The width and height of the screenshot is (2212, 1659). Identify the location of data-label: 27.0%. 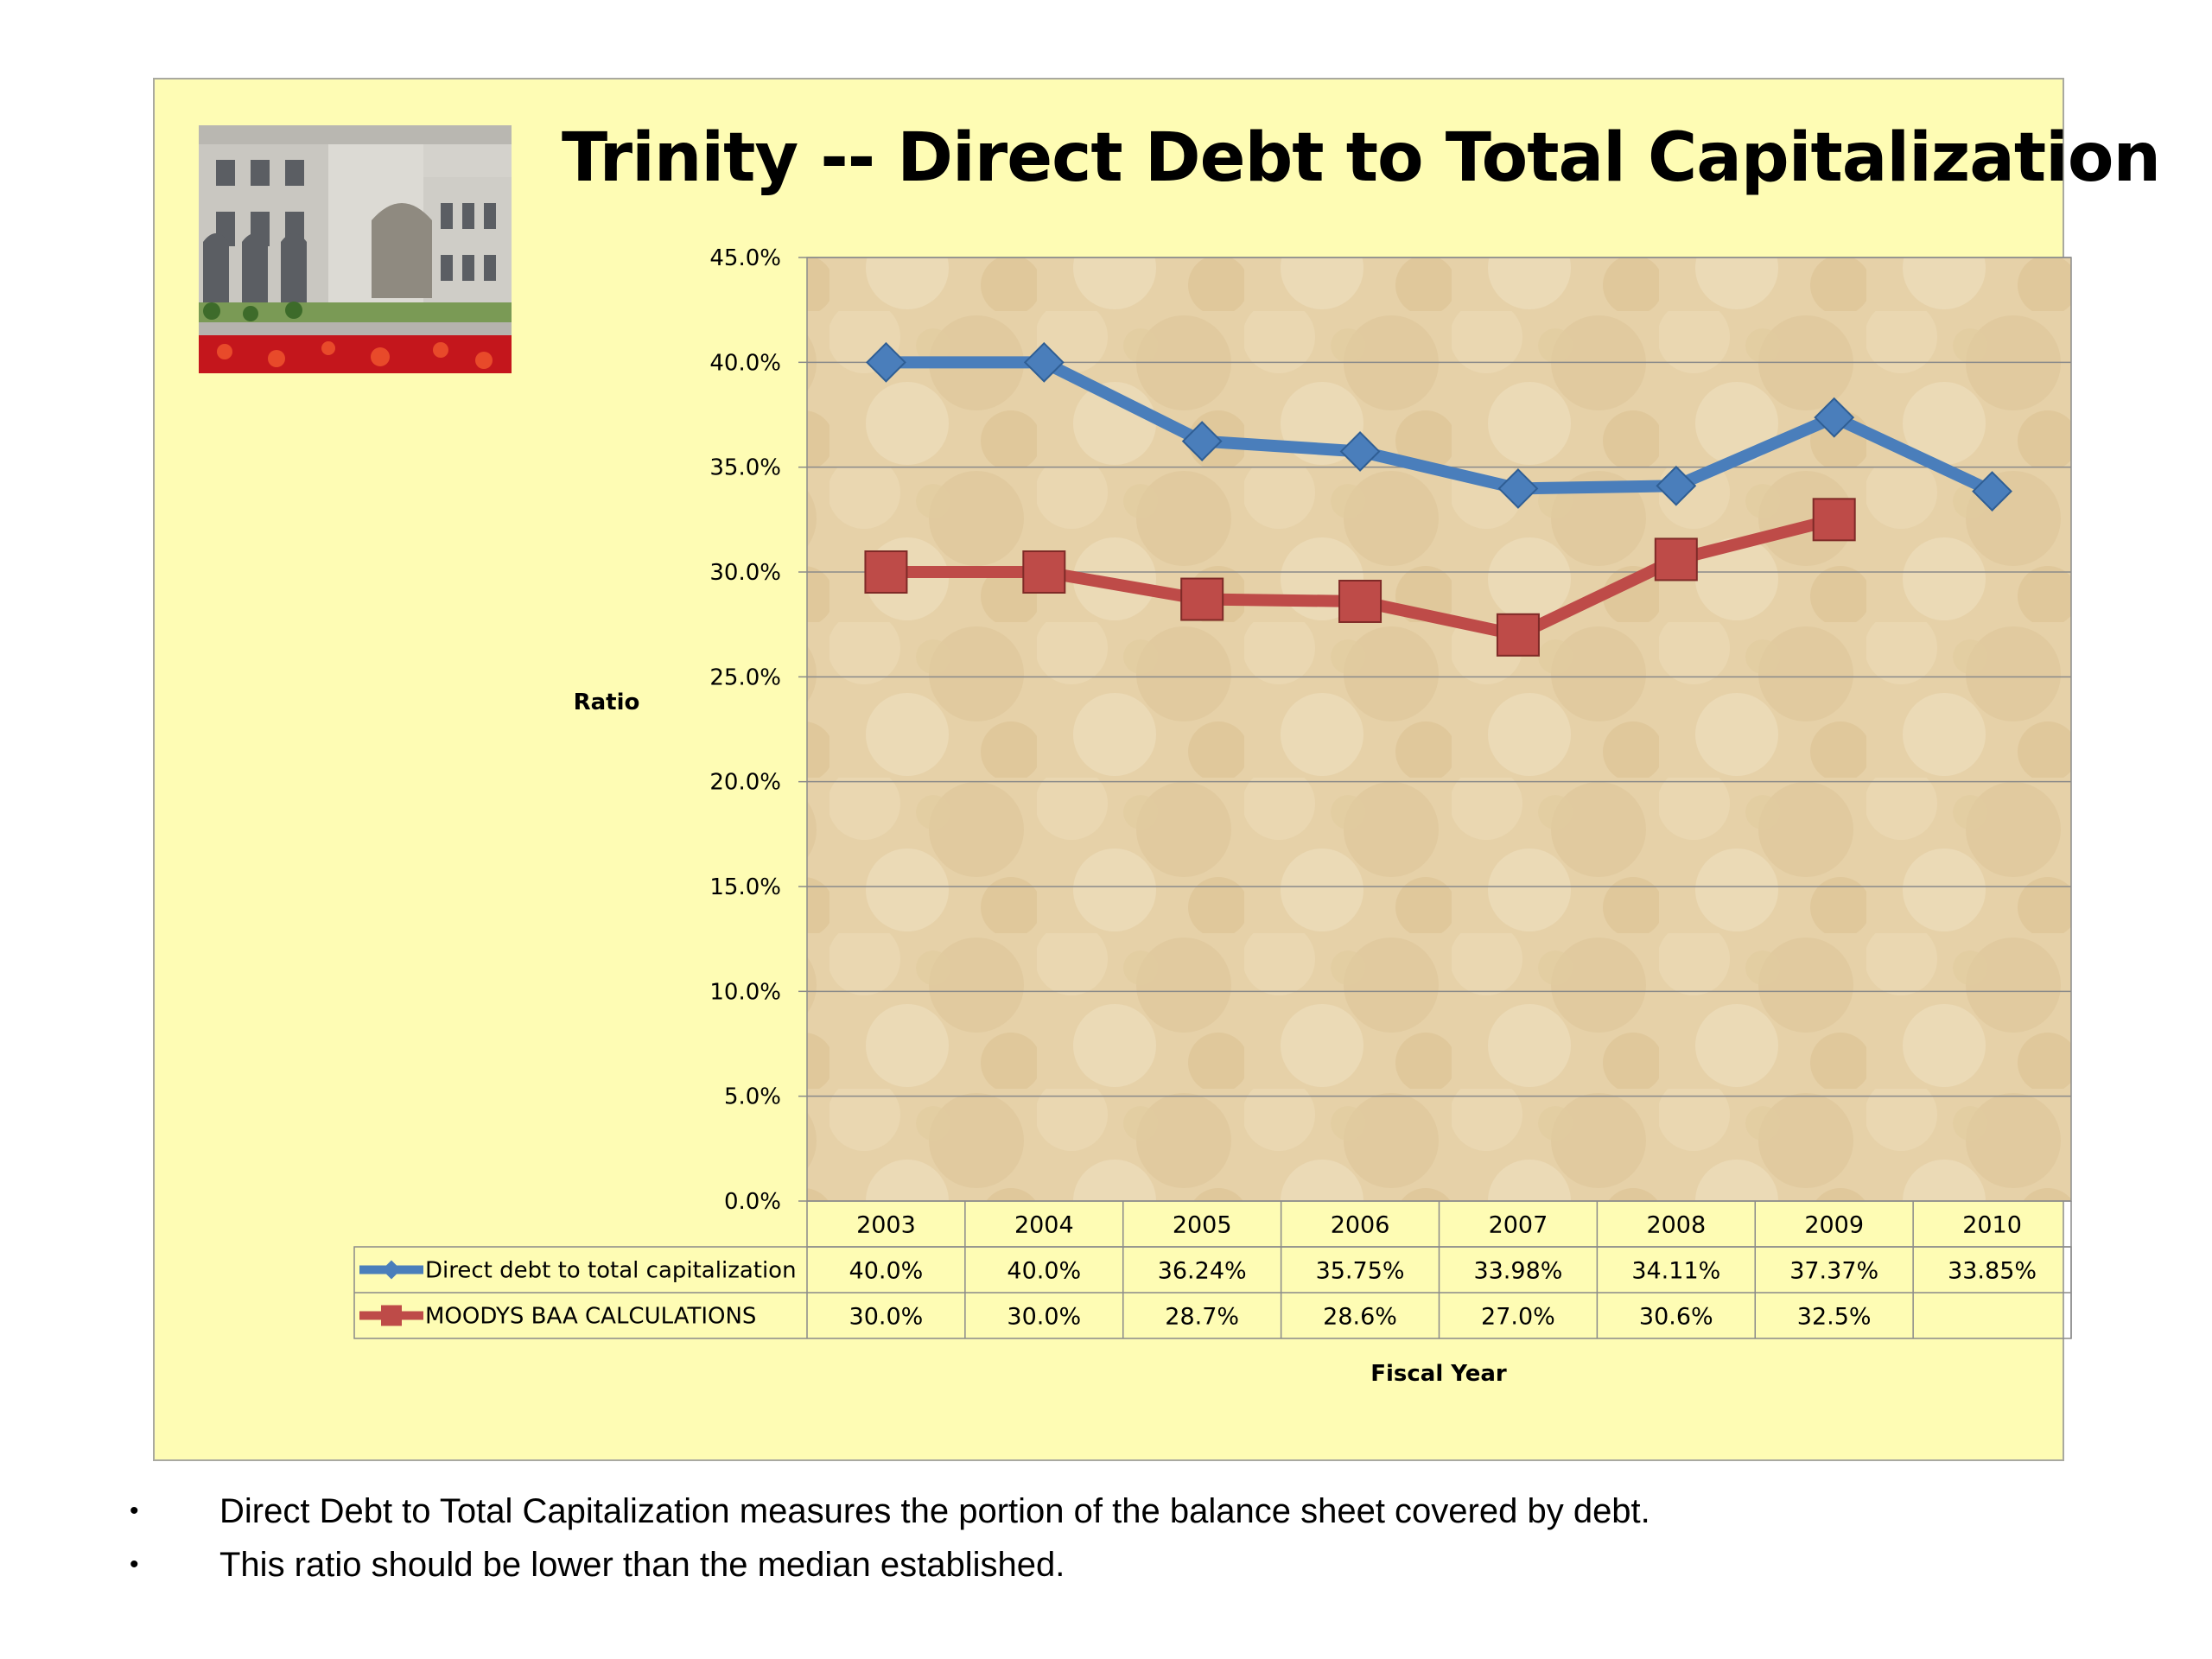
(1518, 1317).